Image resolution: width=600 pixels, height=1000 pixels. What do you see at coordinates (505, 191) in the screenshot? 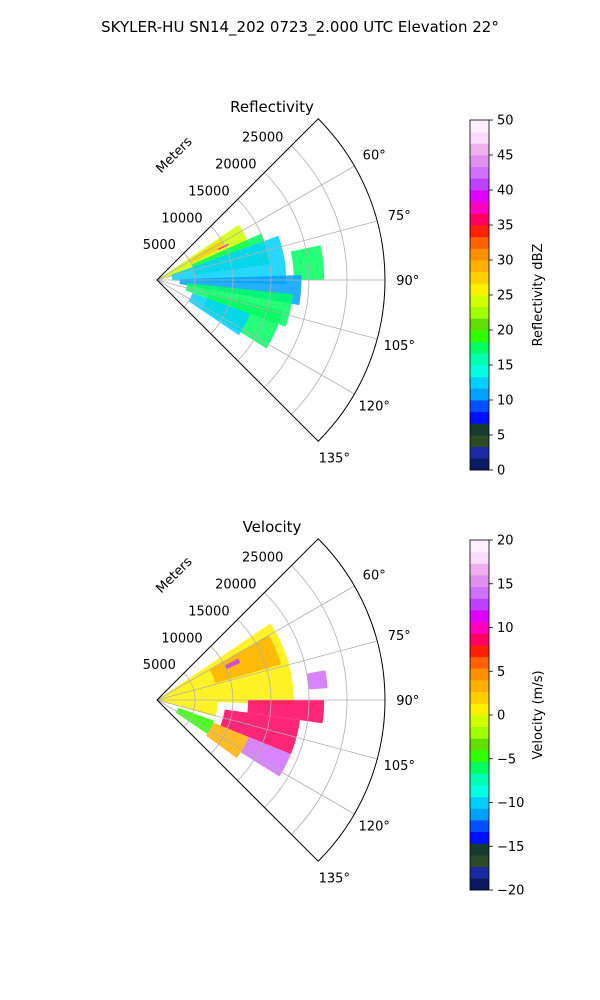
I see `colorbar-tick-label: 40` at bounding box center [505, 191].